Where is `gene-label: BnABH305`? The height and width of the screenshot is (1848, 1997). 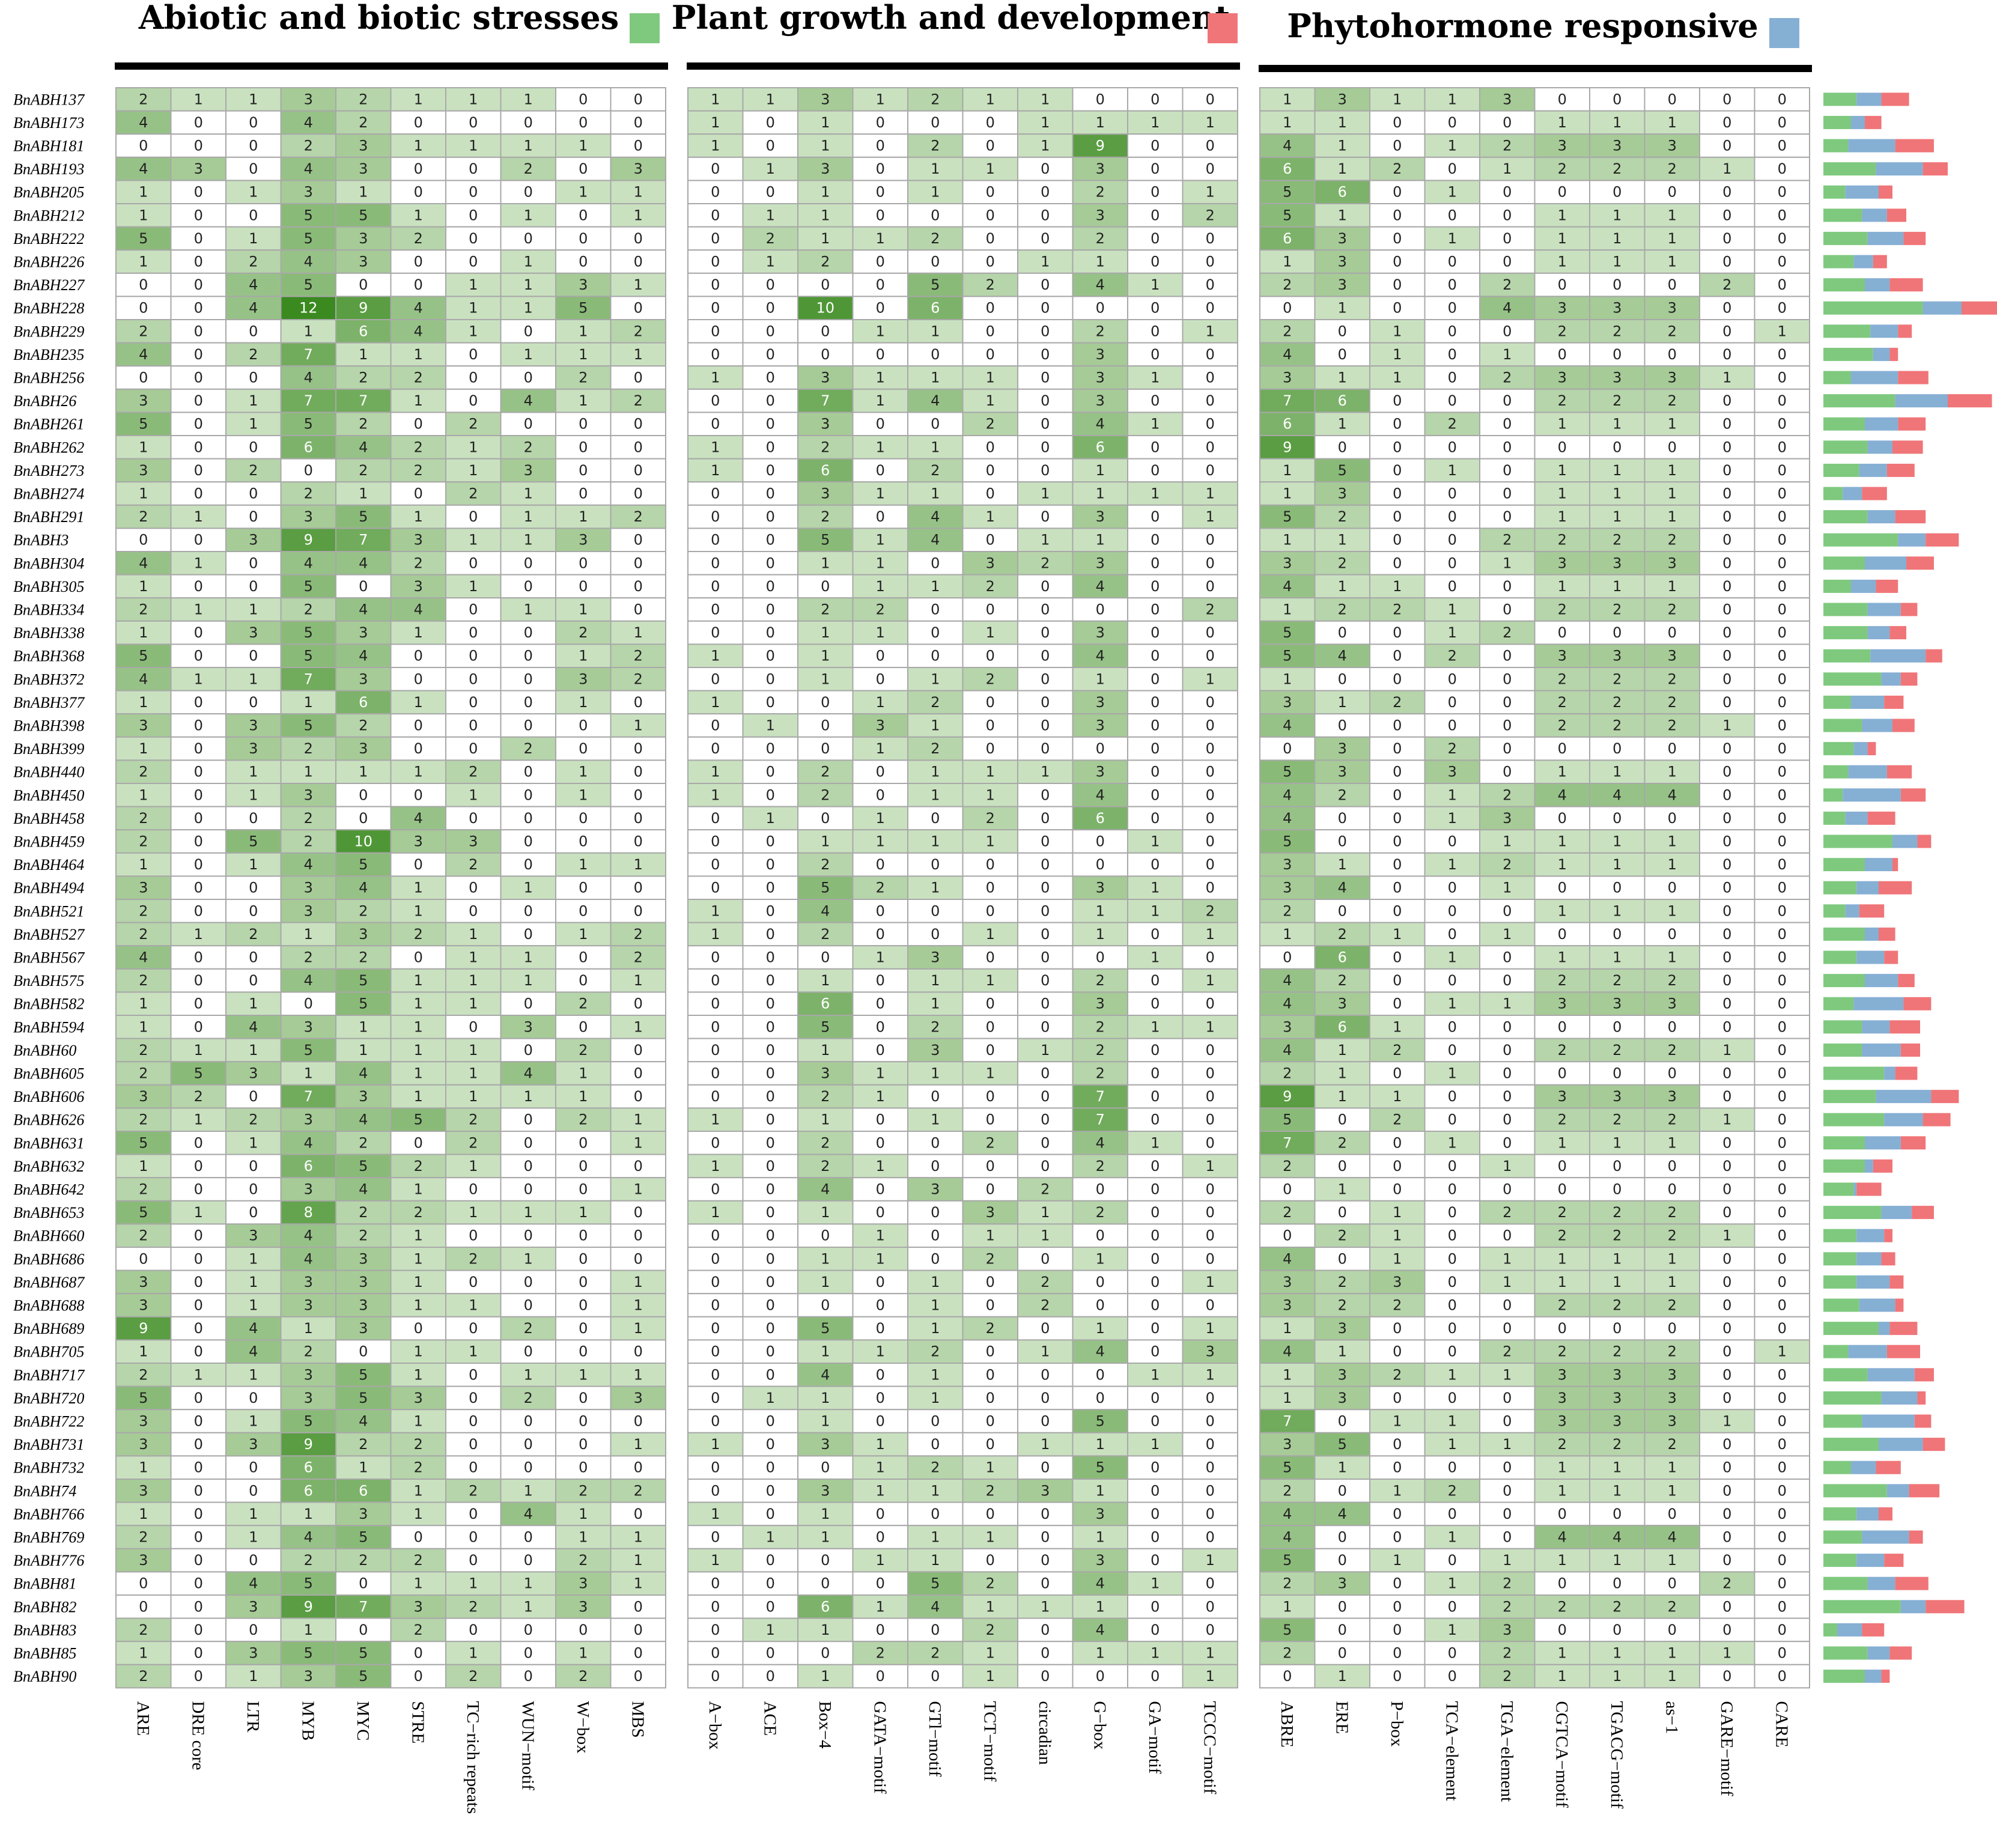
gene-label: BnABH305 is located at coordinates (48, 586).